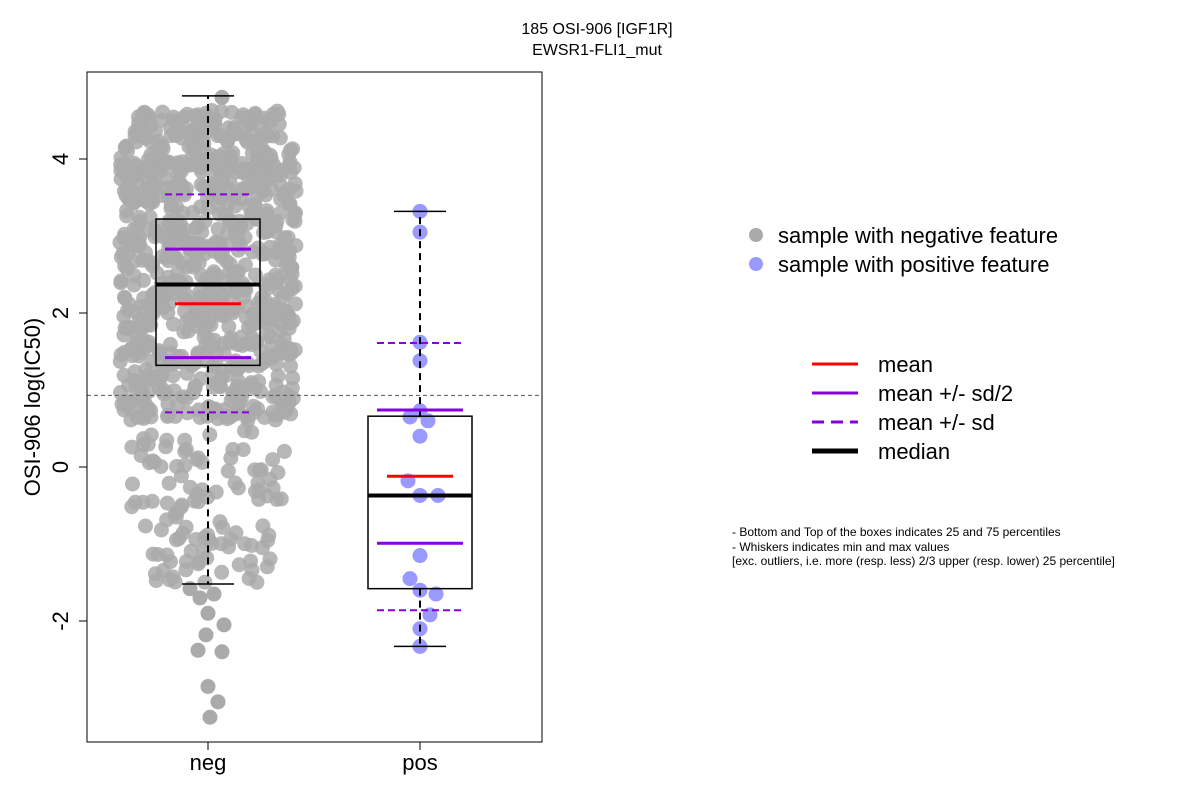 The image size is (1200, 800). What do you see at coordinates (596, 29) in the screenshot?
I see `chart-title-line1: 185 OSI-906 [IGF1R]` at bounding box center [596, 29].